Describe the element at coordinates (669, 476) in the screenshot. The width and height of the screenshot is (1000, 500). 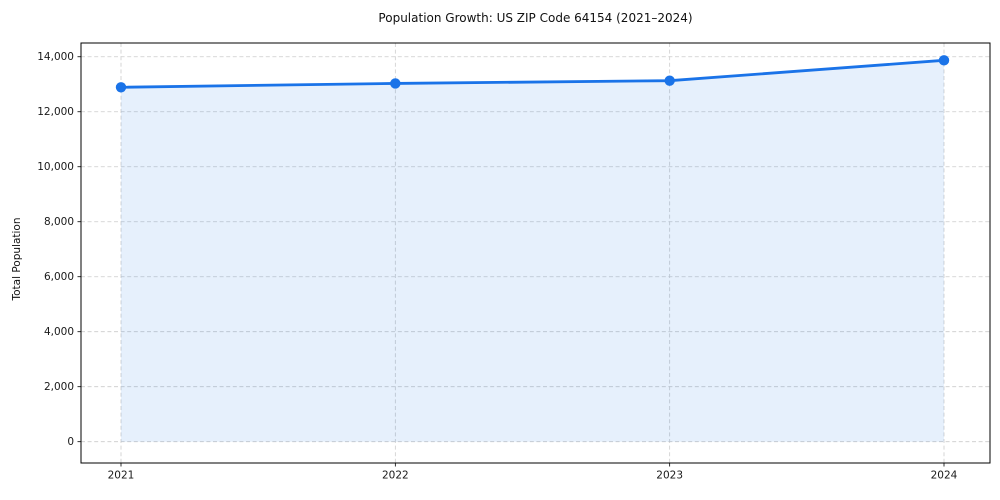
I see `x-tick-label: 2023` at that location.